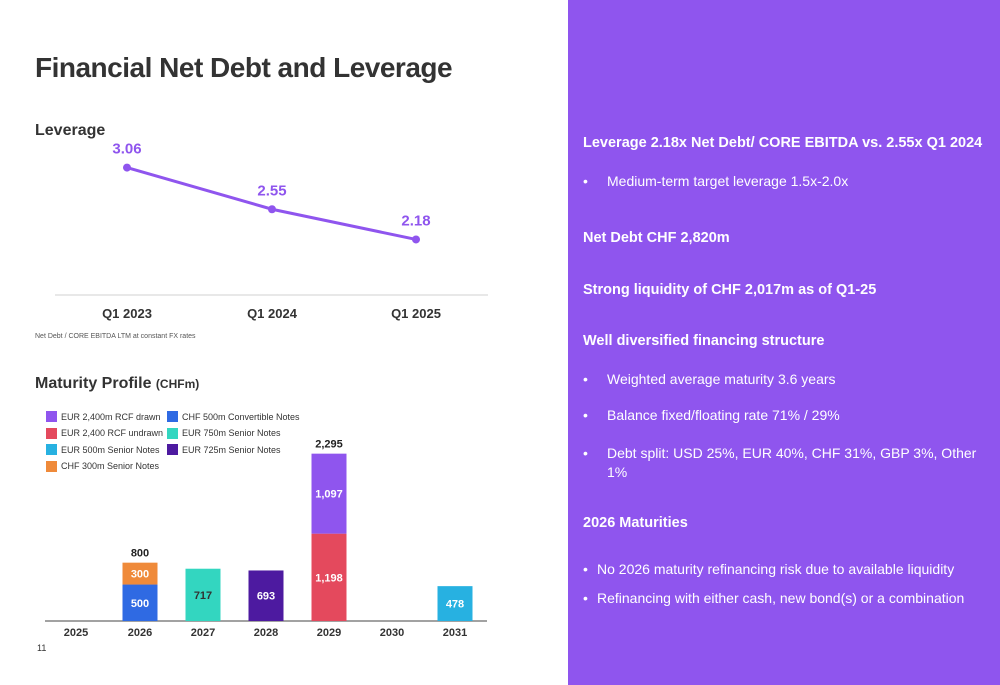  Describe the element at coordinates (110, 466) in the screenshot. I see `legend-label: CHF 300m Senior Notes` at that location.